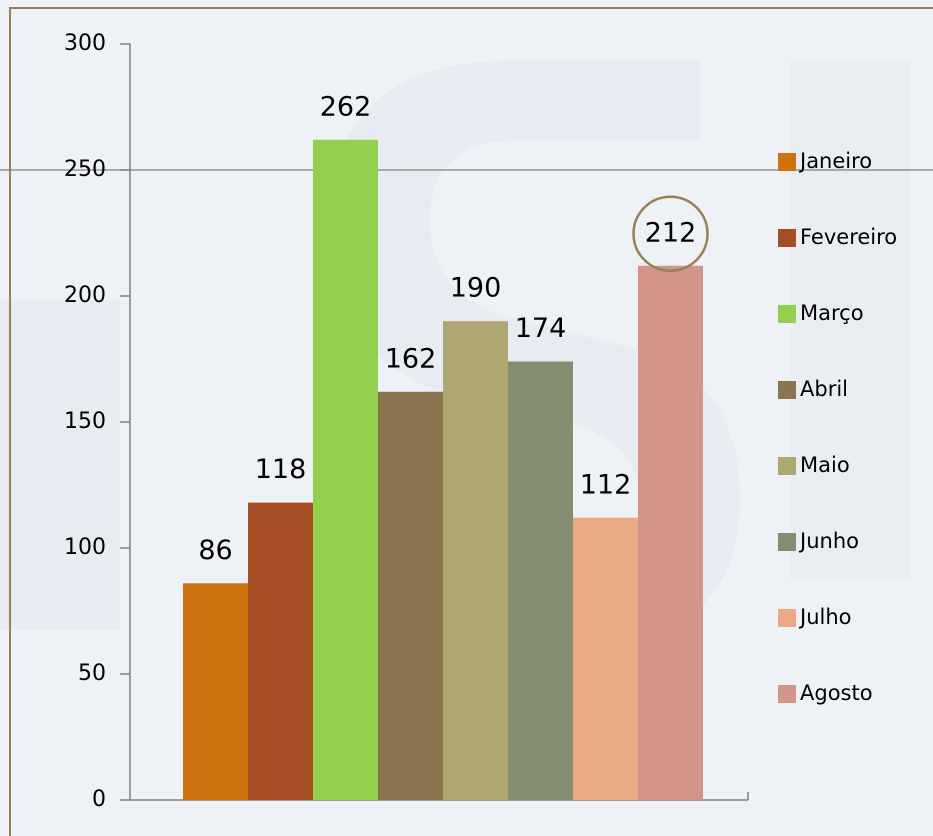 Image resolution: width=933 pixels, height=836 pixels. I want to click on y-tick-label: 300, so click(85, 43).